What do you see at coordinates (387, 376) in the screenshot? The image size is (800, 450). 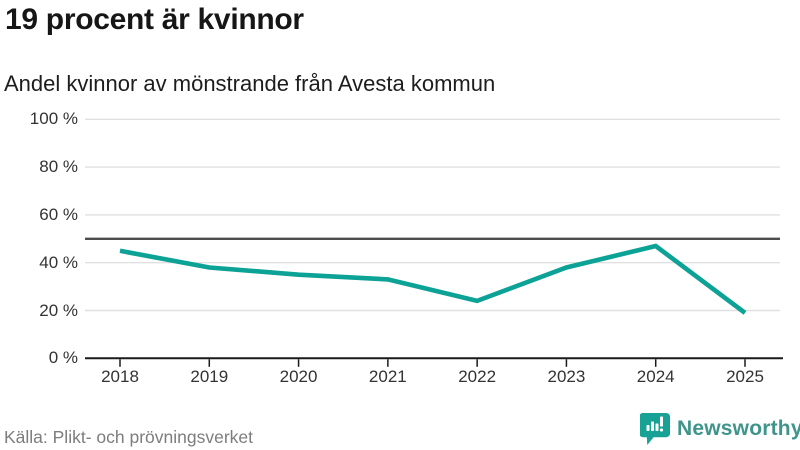 I see `x-tick-label: 2021` at bounding box center [387, 376].